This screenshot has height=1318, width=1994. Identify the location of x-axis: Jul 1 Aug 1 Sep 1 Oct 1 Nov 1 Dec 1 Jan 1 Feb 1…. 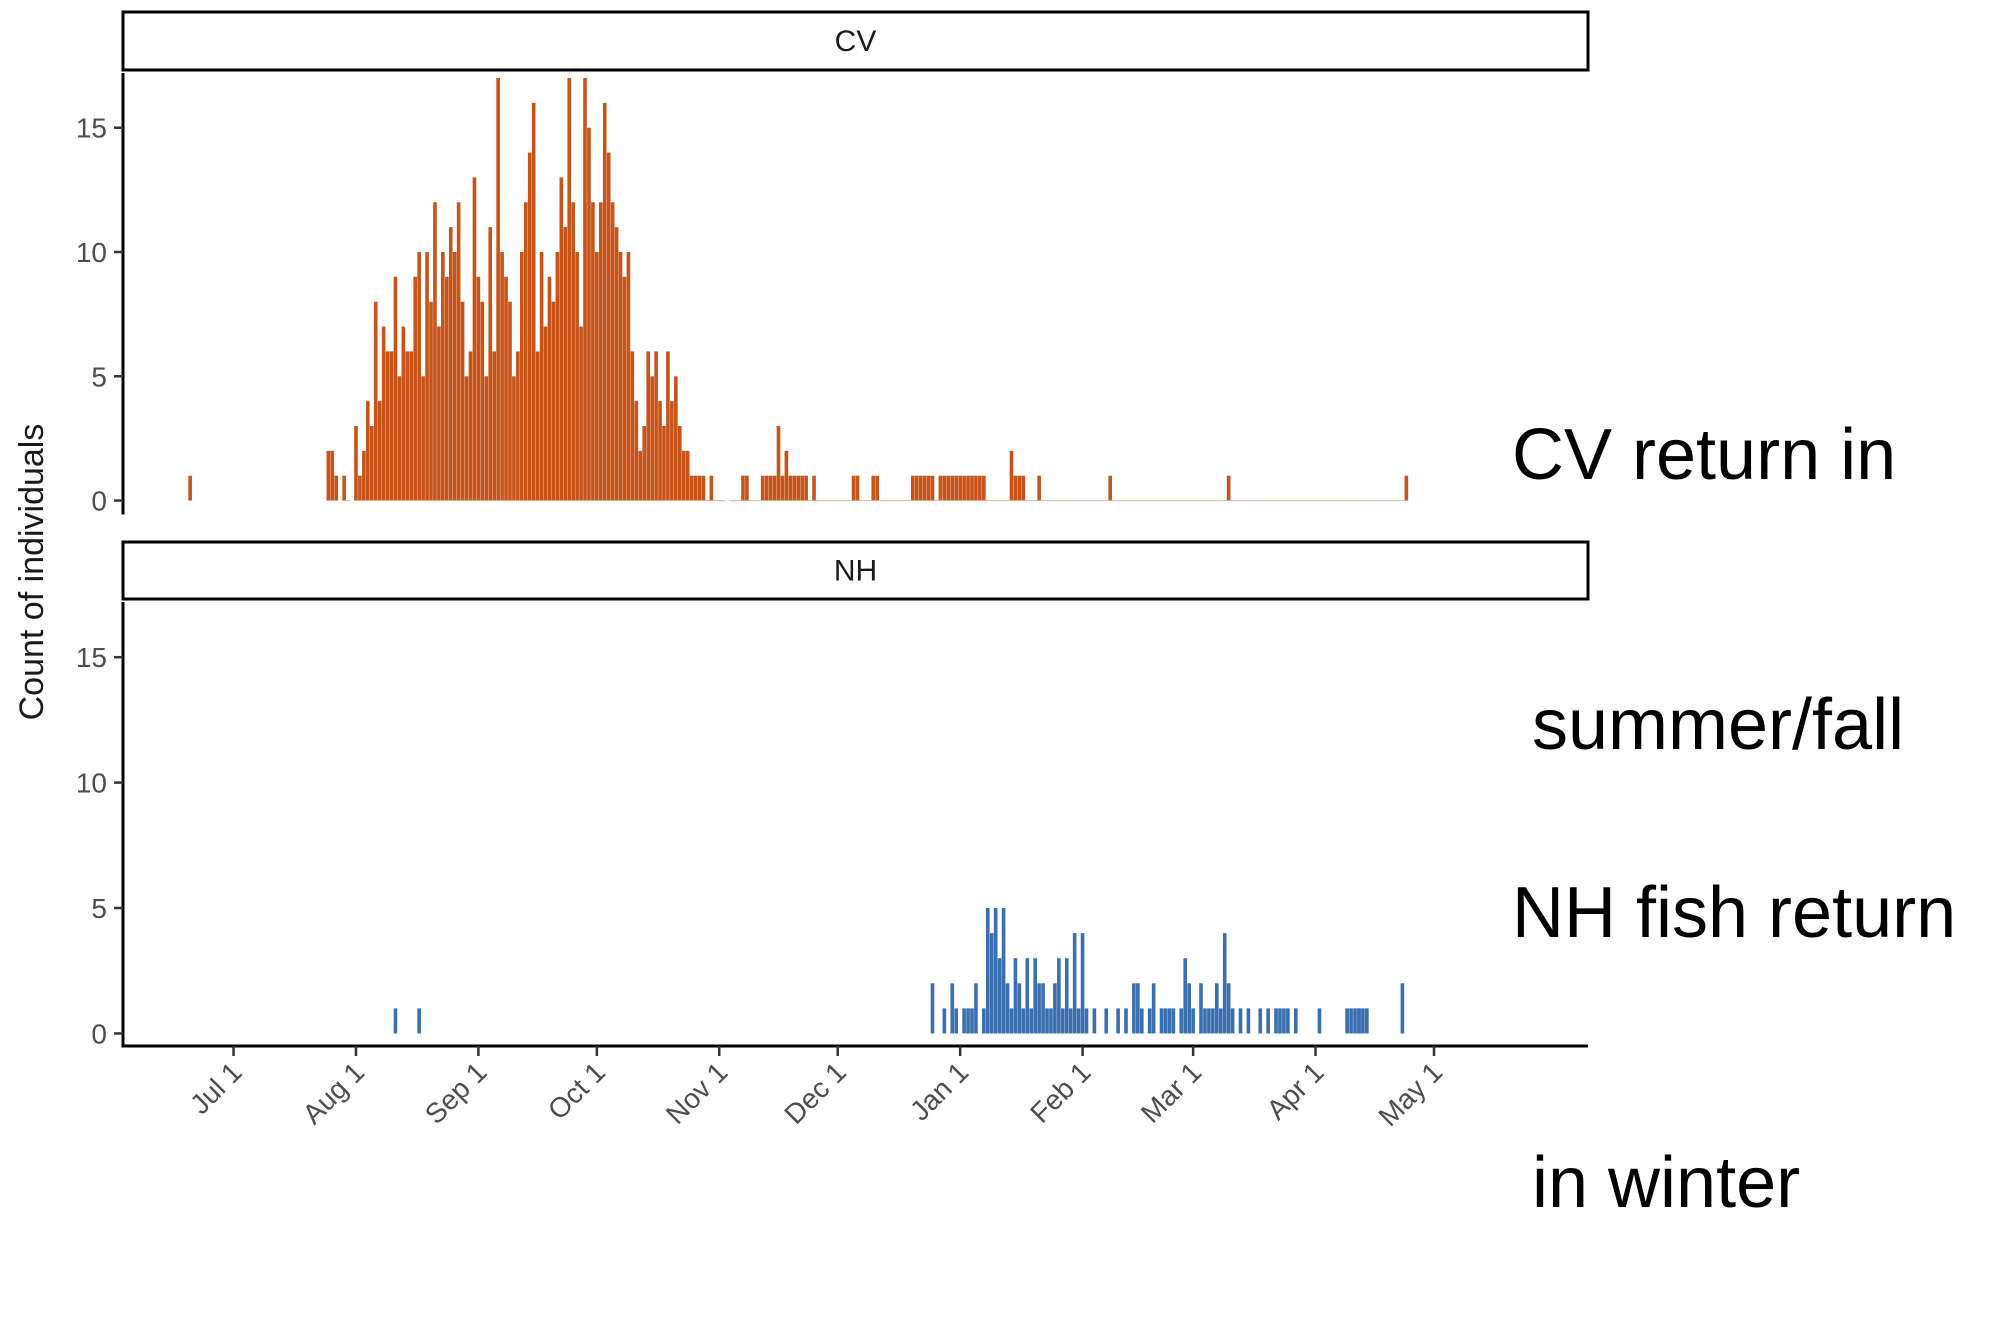
(854, 1088).